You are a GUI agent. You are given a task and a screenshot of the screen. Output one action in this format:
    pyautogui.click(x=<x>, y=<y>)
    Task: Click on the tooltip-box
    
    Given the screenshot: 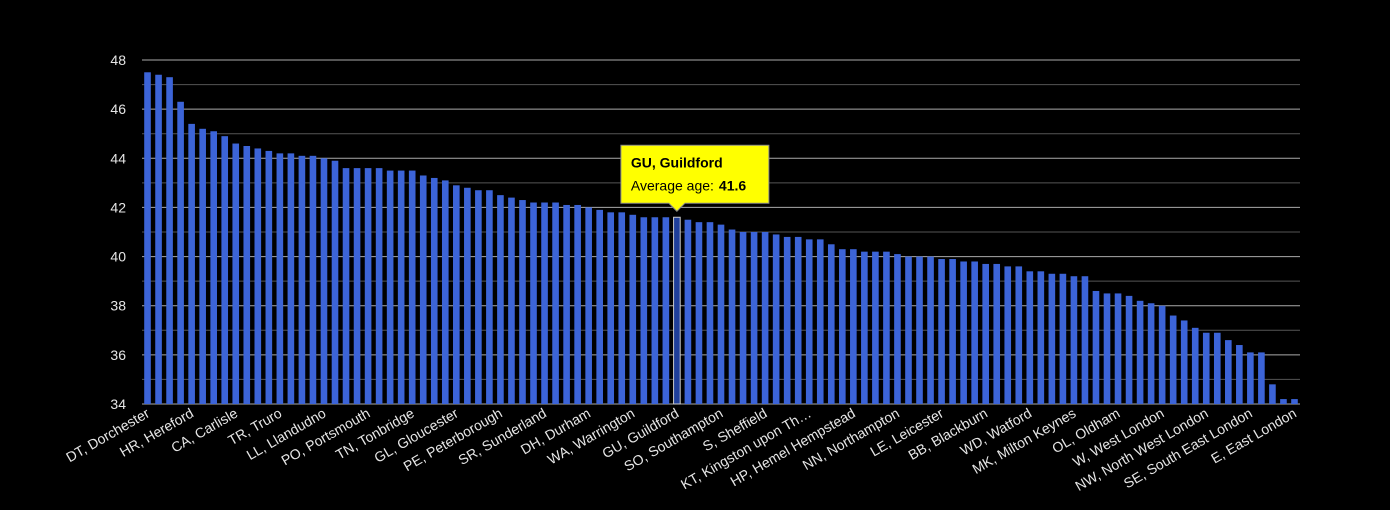 What is the action you would take?
    pyautogui.click(x=695, y=178)
    